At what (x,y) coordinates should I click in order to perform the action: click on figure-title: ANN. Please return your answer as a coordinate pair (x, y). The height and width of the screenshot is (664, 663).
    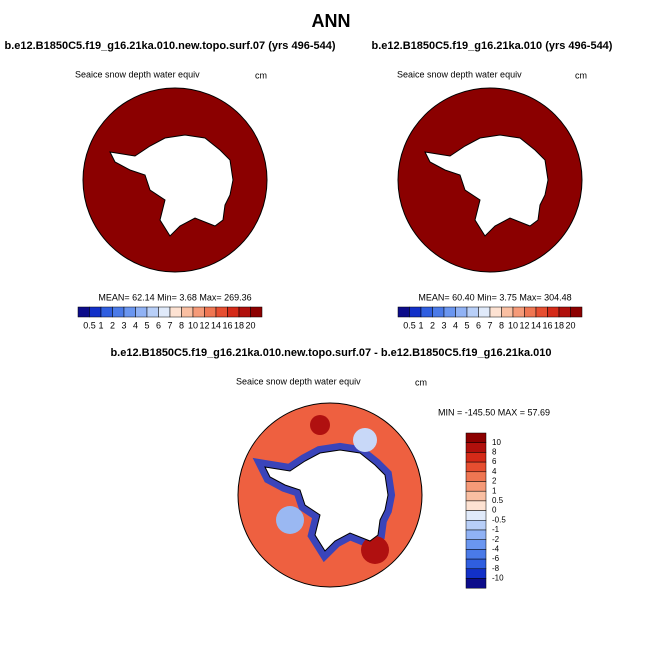
    Looking at the image, I should click on (331, 21).